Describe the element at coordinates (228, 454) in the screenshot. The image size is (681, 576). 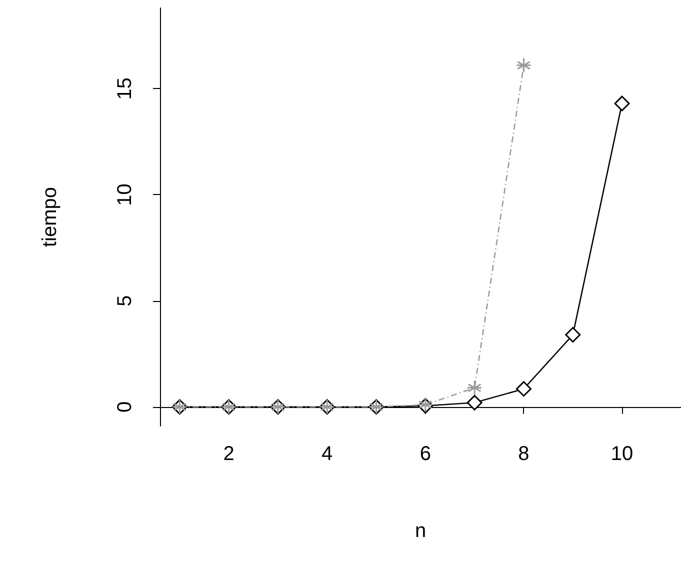
I see `x-tick-label: 2` at that location.